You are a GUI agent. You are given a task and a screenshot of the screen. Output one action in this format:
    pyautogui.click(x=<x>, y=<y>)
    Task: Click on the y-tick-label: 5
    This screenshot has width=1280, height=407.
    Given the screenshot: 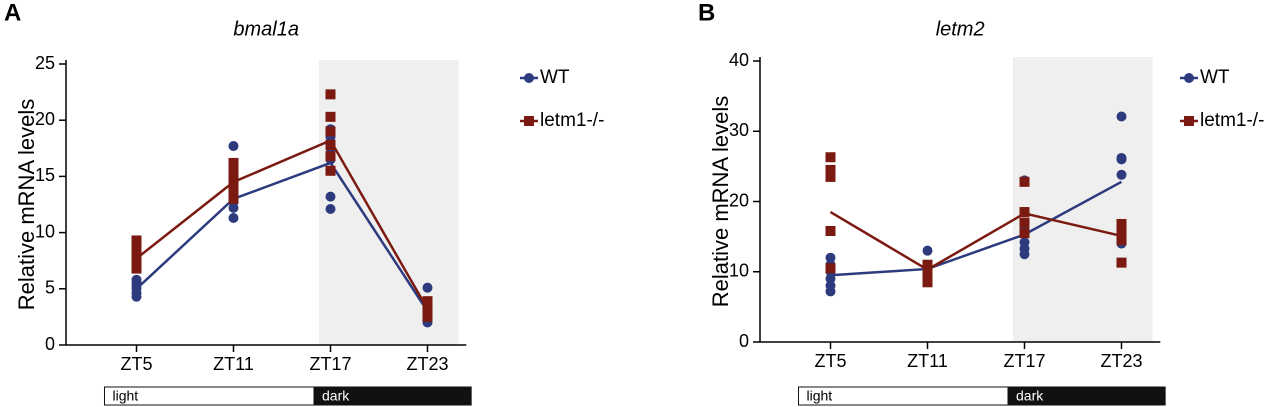 What is the action you would take?
    pyautogui.click(x=50, y=288)
    